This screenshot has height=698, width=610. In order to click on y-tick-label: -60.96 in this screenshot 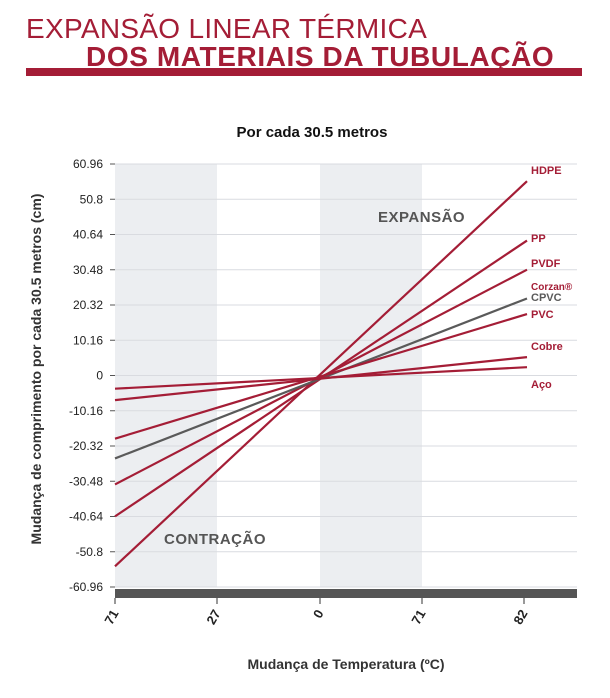, I will do `click(86, 587)`.